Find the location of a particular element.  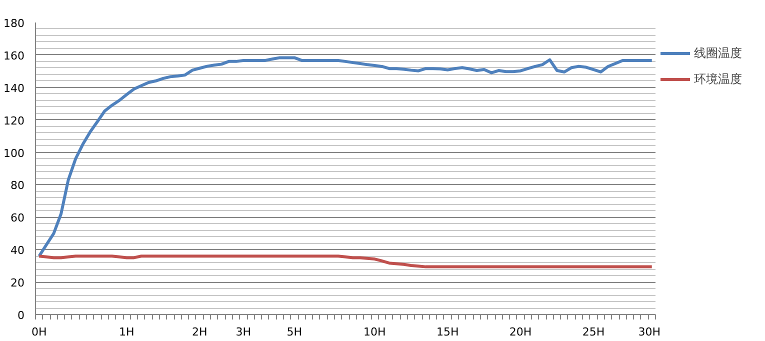

legend-label: 环境温度 is located at coordinates (718, 79).